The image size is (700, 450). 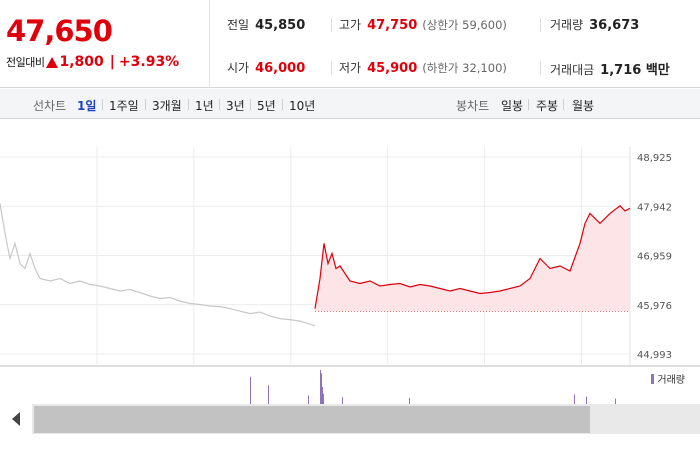 I want to click on y-tick-label: 48,925, so click(x=654, y=158).